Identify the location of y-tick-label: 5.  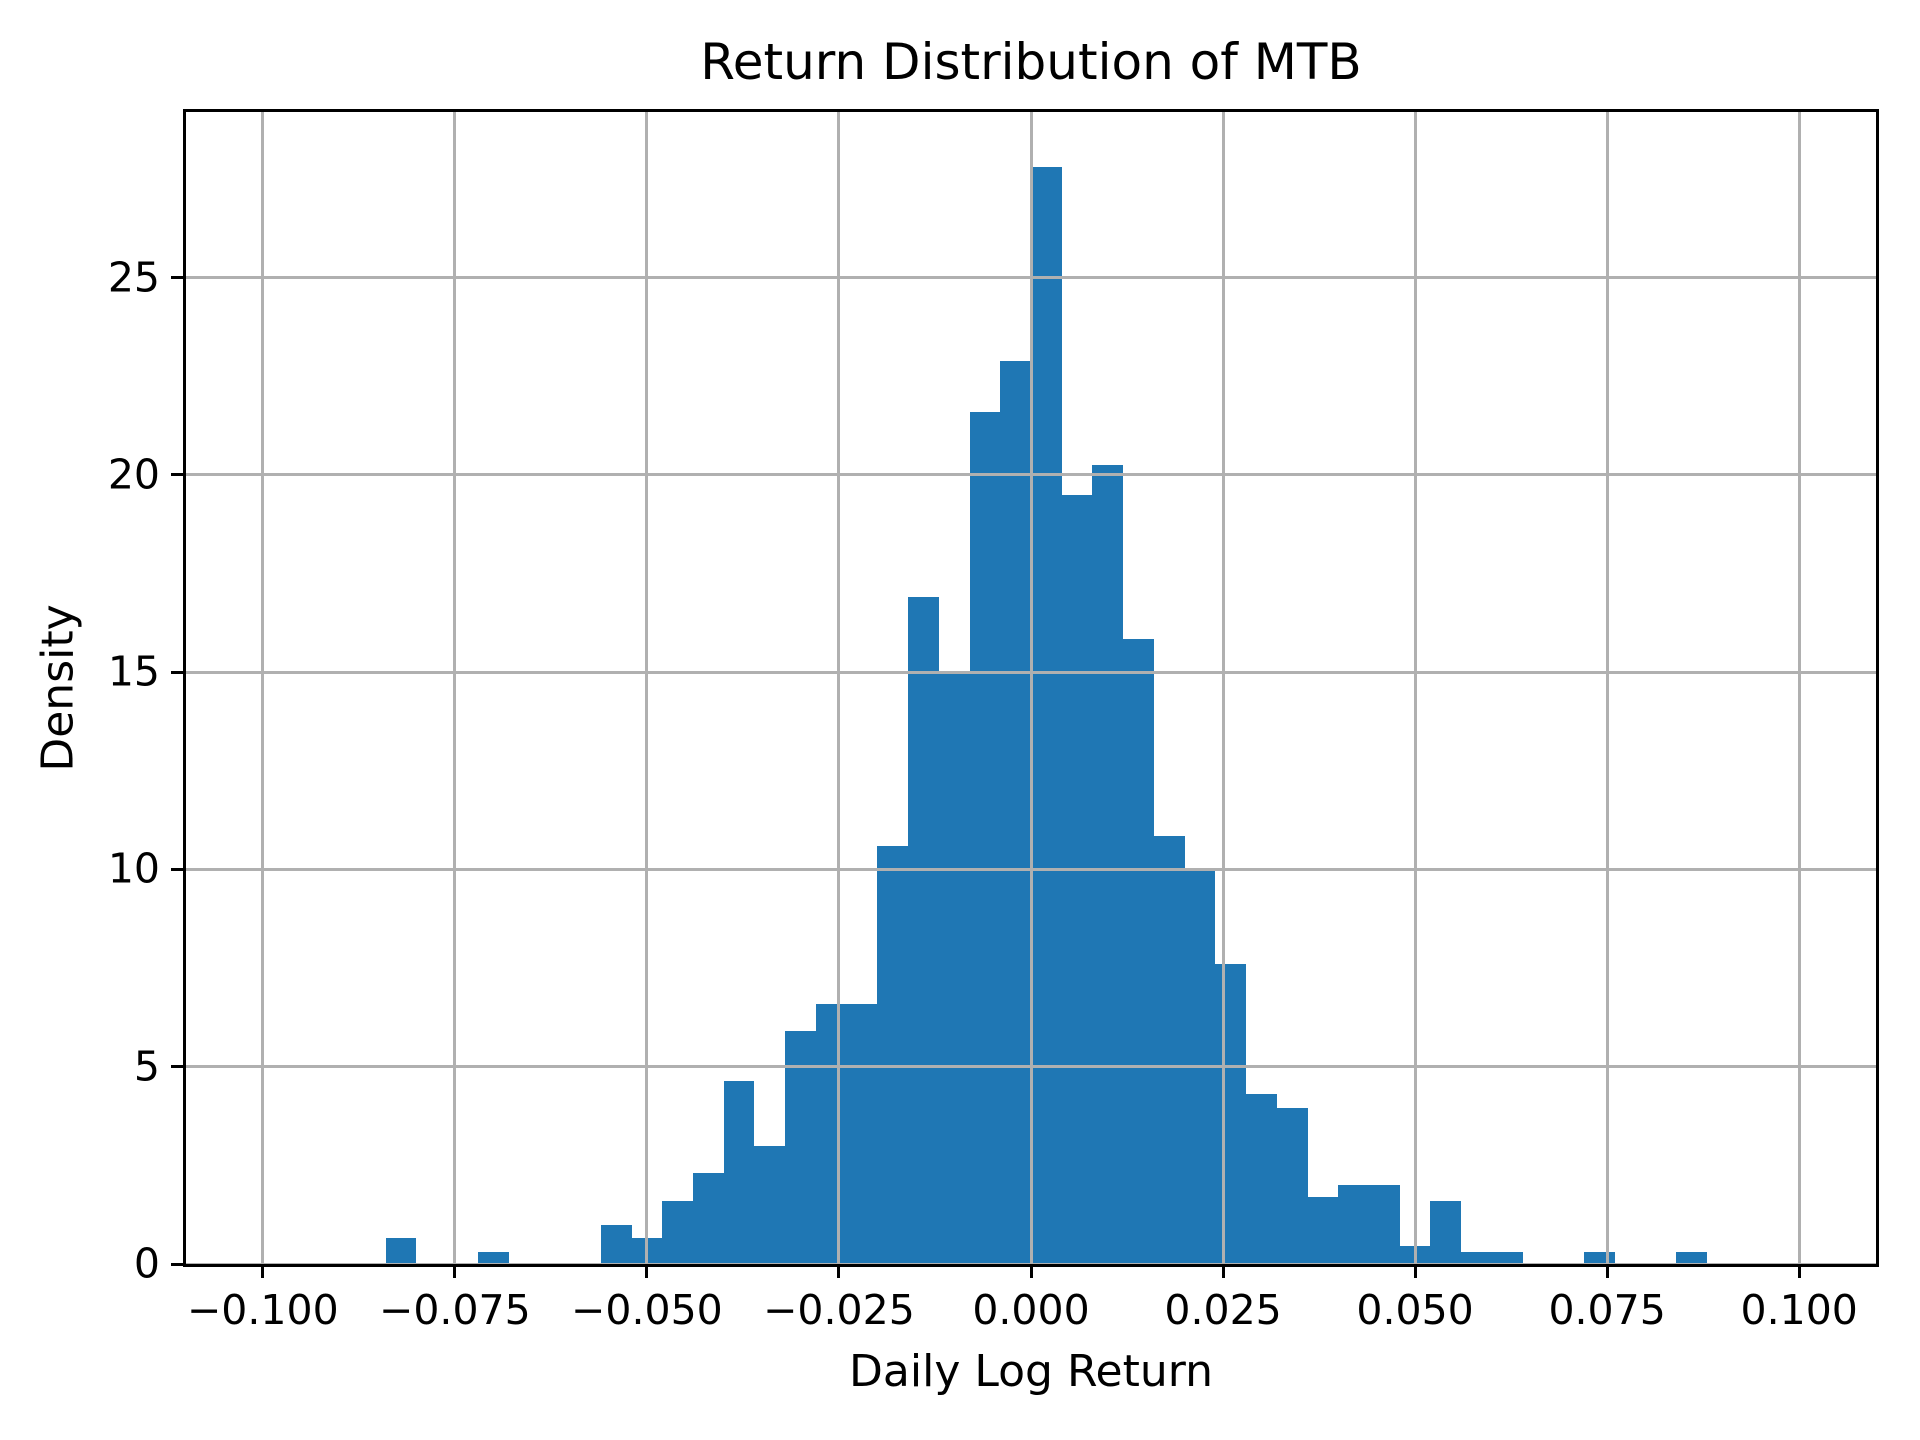
(146, 1066).